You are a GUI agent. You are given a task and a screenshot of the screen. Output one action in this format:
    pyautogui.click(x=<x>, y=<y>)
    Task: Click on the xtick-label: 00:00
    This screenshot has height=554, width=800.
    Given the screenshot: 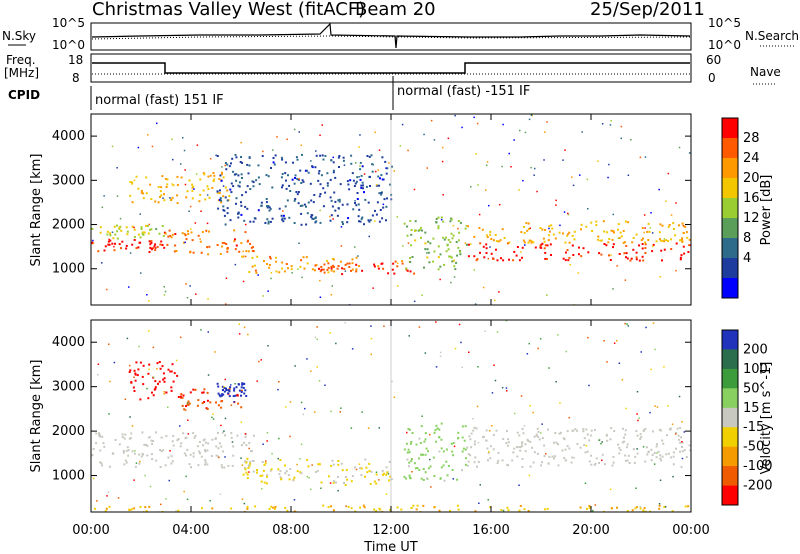 What is the action you would take?
    pyautogui.click(x=90, y=530)
    